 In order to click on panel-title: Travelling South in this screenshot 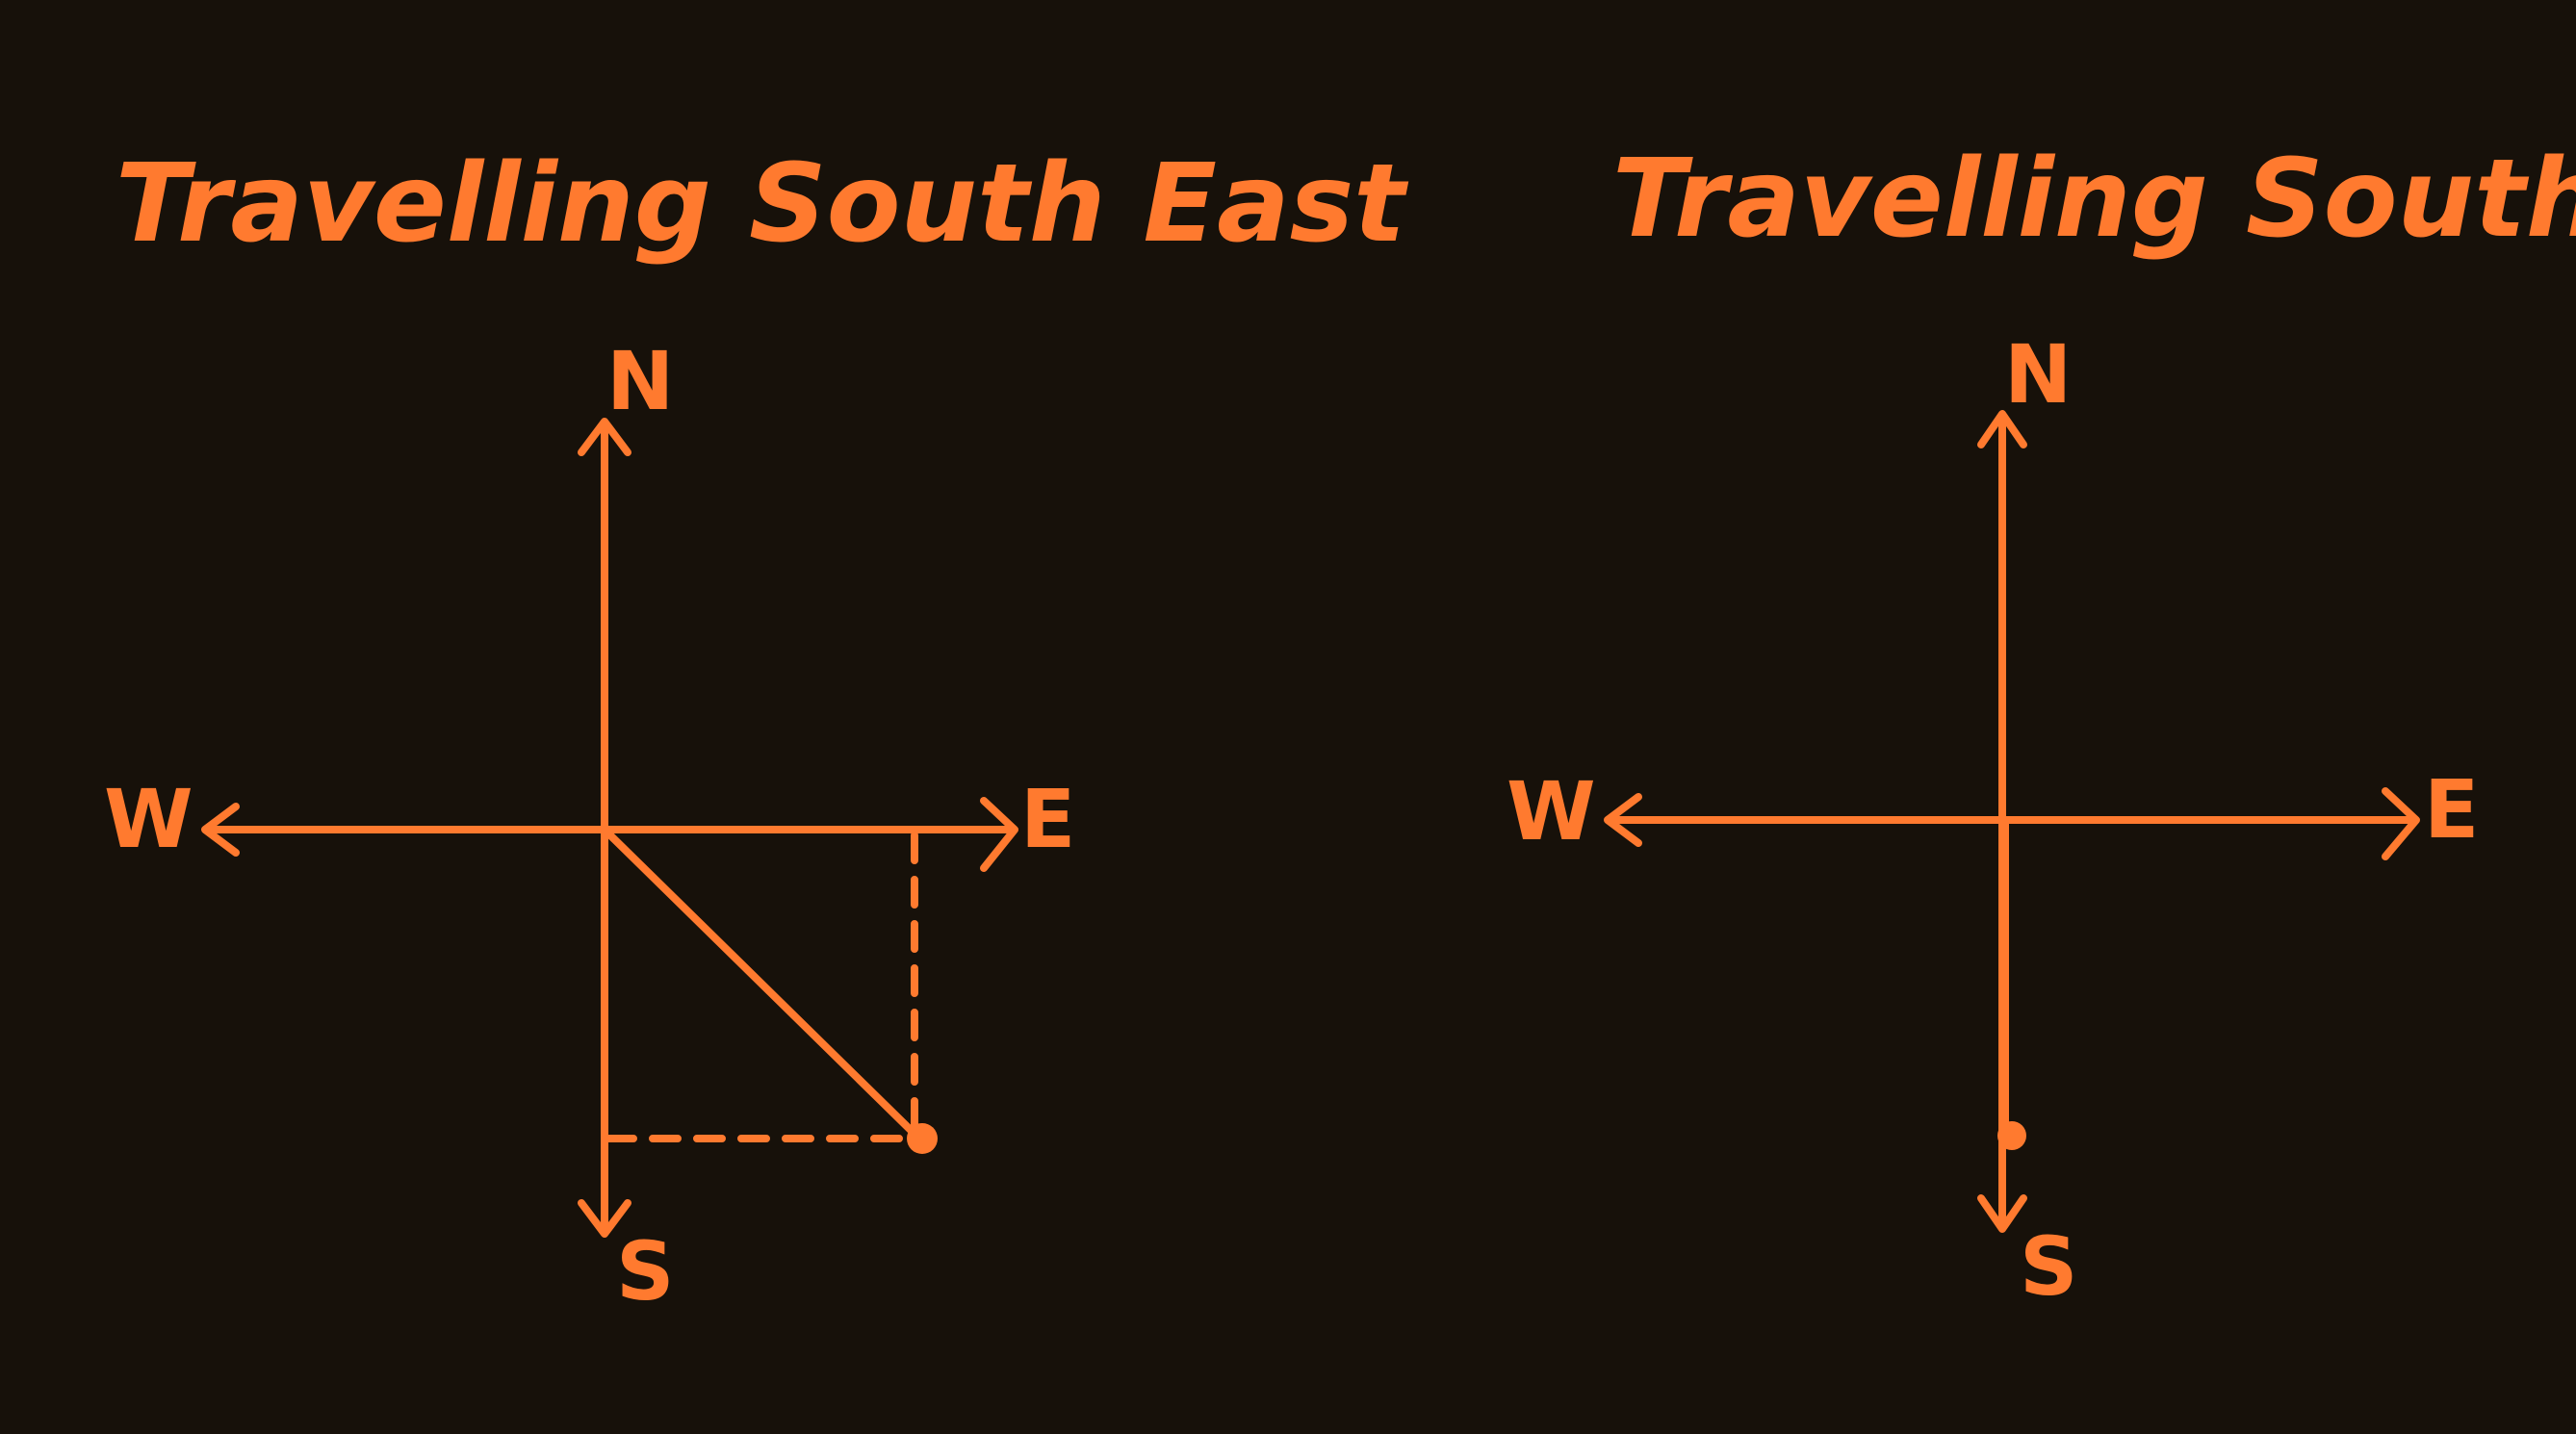, I will do `click(2094, 200)`.